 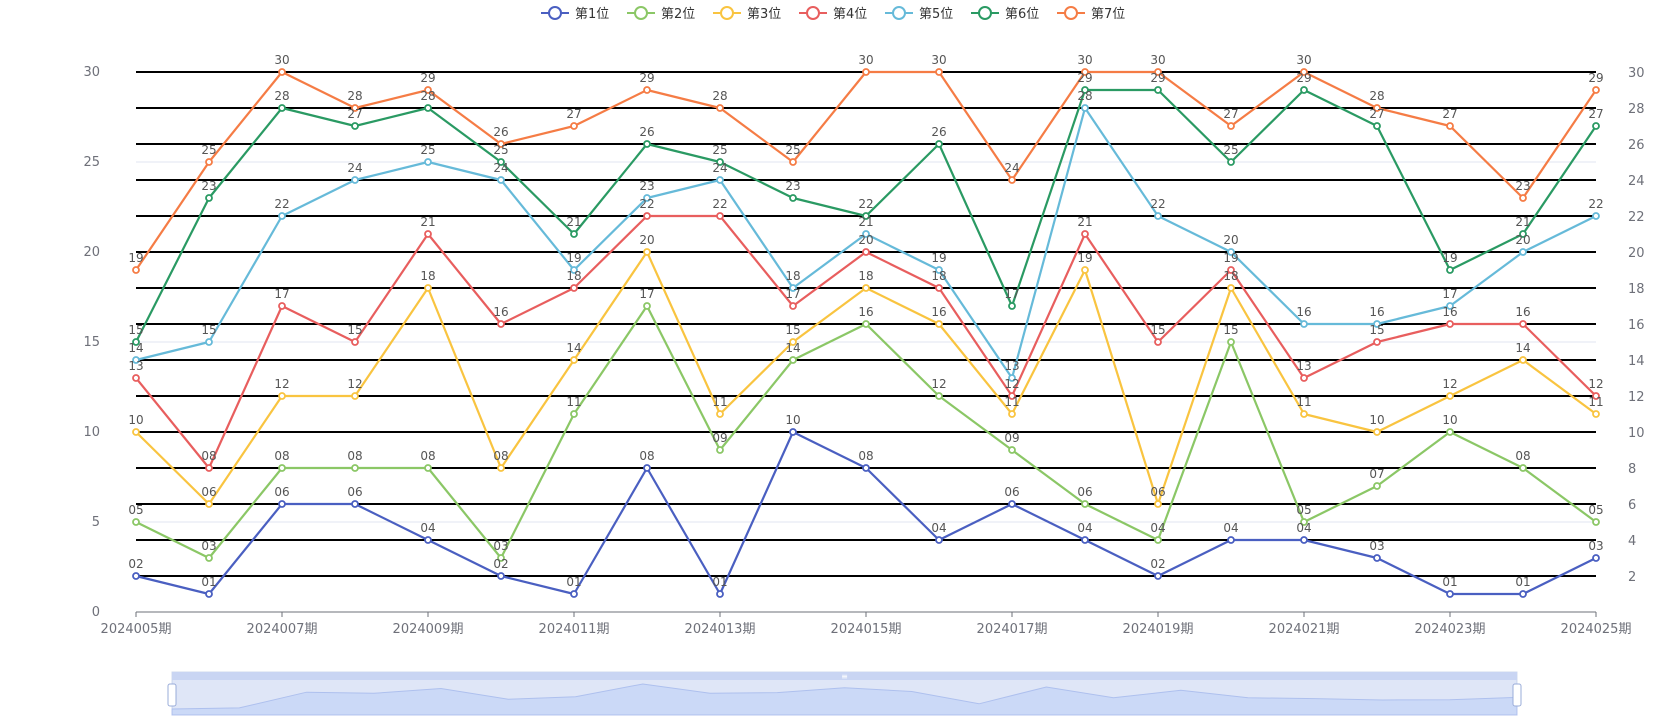 What do you see at coordinates (1091, 14) in the screenshot?
I see `legend-item-7: 第7位` at bounding box center [1091, 14].